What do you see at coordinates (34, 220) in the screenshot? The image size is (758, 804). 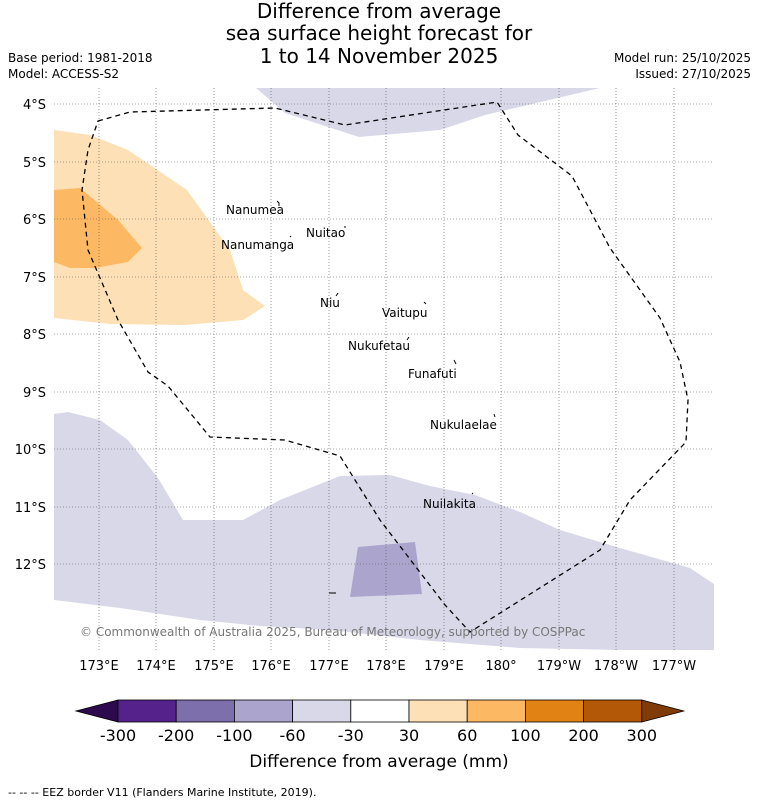 I see `latitude-label: 6°S` at bounding box center [34, 220].